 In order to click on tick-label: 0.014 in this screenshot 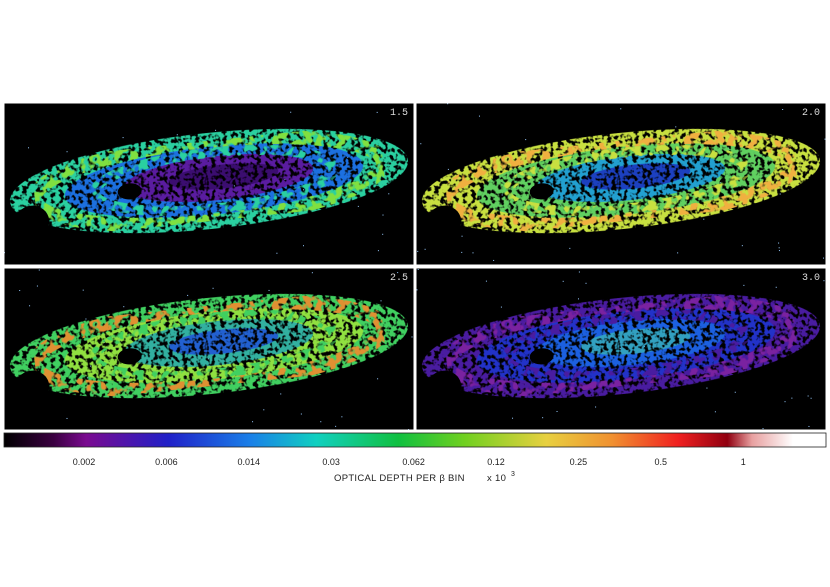, I will do `click(249, 462)`.